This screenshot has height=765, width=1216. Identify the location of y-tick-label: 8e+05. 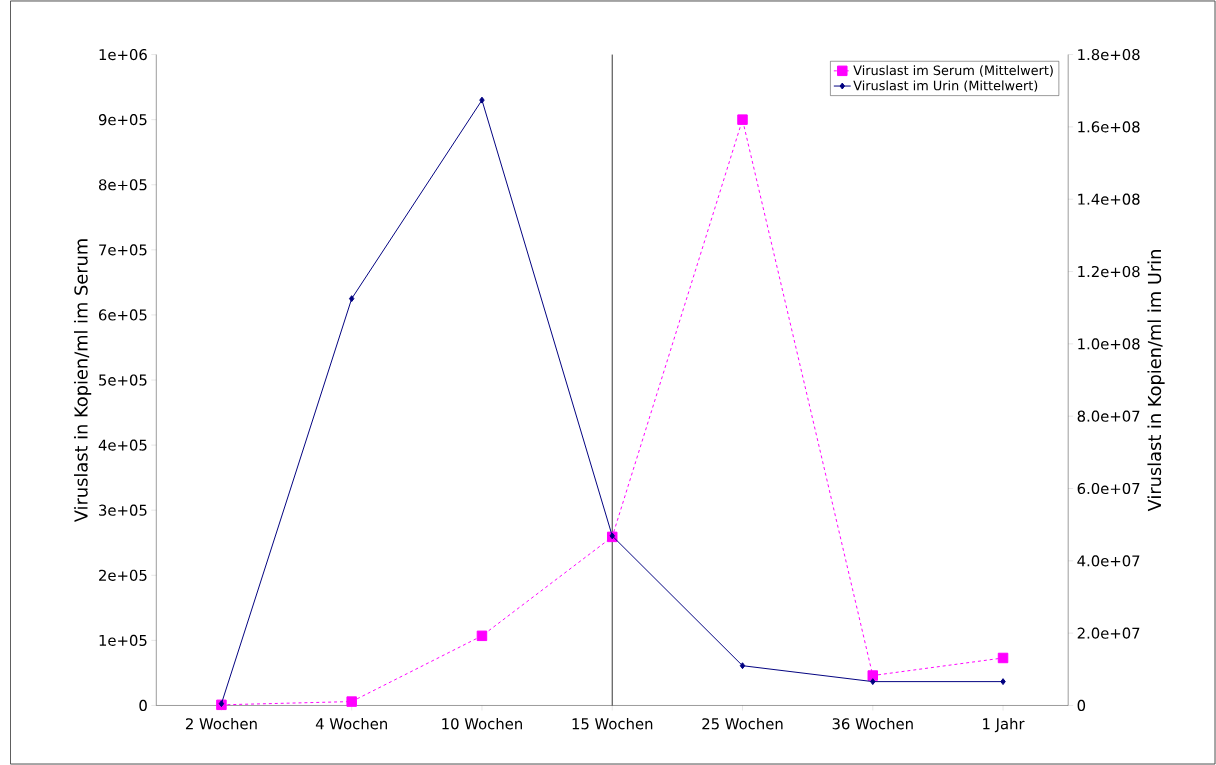
(122, 185).